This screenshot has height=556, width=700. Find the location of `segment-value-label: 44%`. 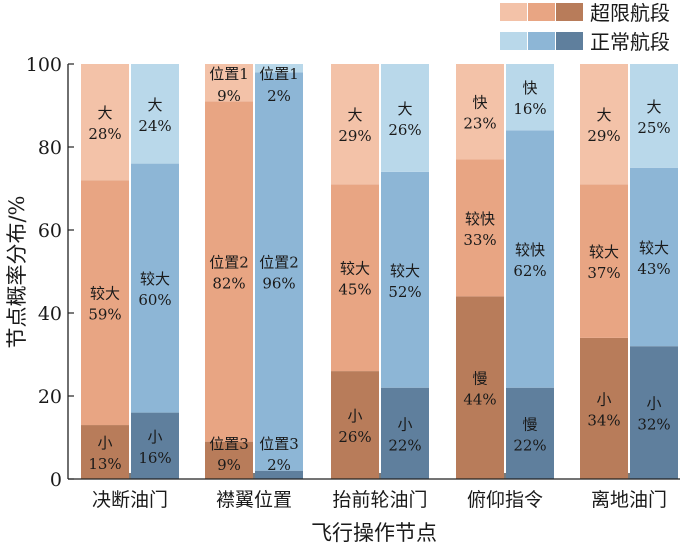

segment-value-label: 44% is located at coordinates (479, 400).